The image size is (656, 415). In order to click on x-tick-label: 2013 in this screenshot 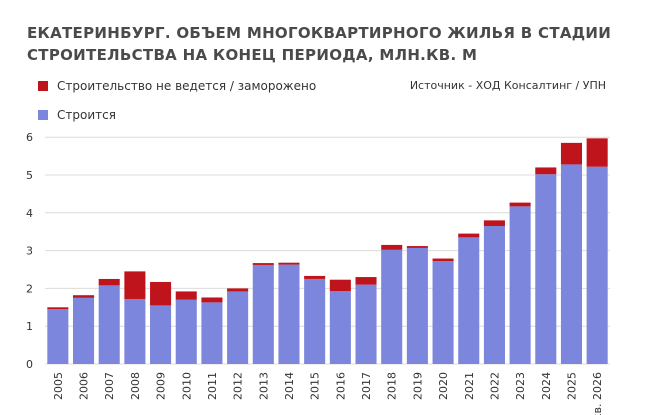, I will do `click(263, 386)`.